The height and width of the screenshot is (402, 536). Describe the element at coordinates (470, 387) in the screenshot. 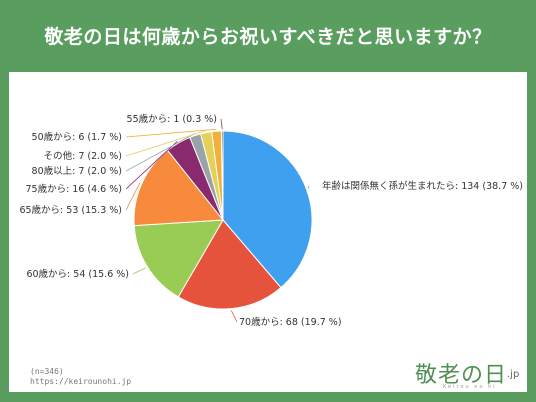

I see `logo-sub: Keirou no hi` at that location.